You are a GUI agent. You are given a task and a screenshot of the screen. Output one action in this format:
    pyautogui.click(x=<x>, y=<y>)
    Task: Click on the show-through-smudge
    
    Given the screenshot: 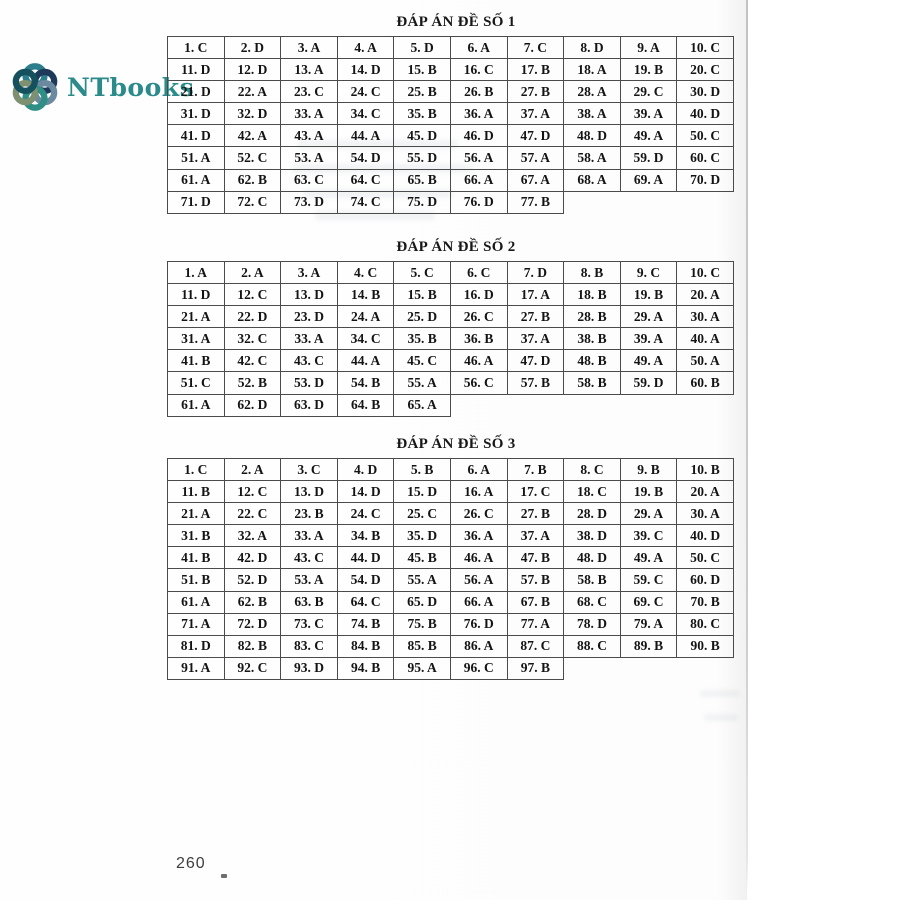 What is the action you would take?
    pyautogui.click(x=721, y=717)
    